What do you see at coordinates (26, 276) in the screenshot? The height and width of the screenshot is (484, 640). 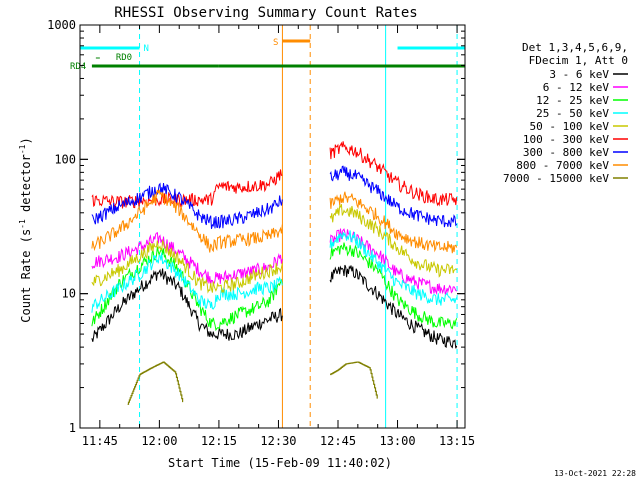 I see `y-axis-label-prefix: Count Rate (s` at bounding box center [26, 276].